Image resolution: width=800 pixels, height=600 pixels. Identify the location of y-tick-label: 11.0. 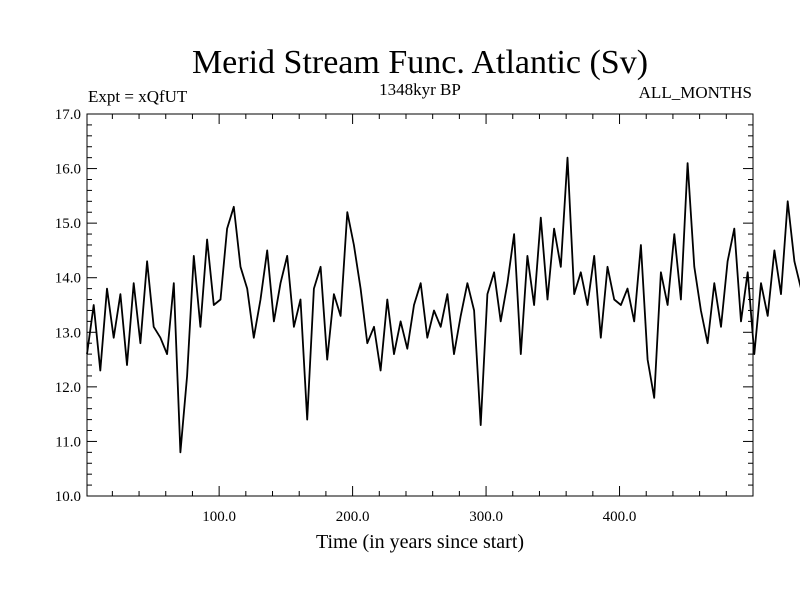
(68, 442).